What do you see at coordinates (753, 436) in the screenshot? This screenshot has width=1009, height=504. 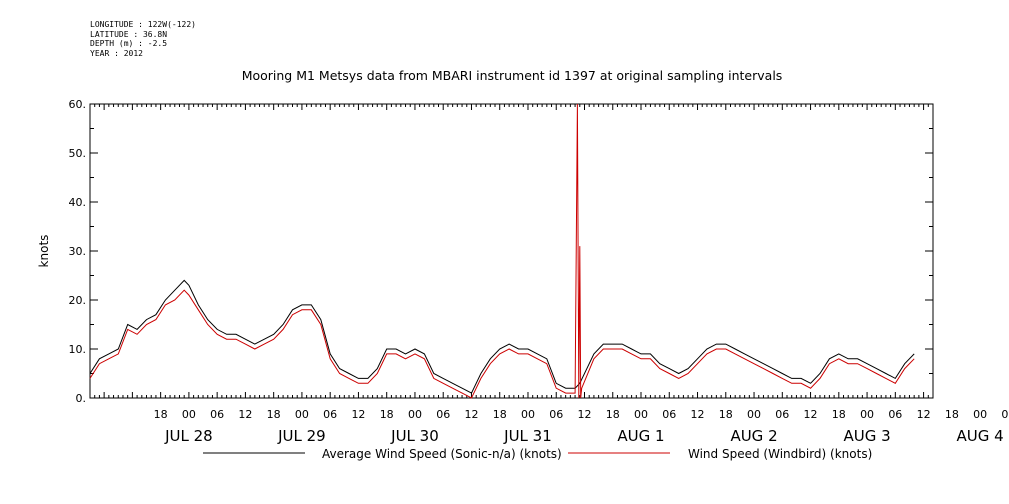 I see `x-day-label: AUG 2` at bounding box center [753, 436].